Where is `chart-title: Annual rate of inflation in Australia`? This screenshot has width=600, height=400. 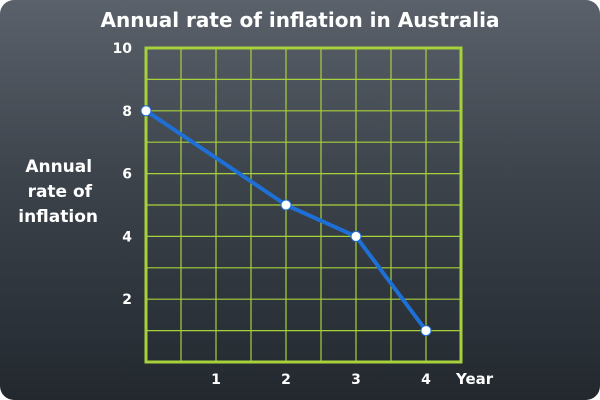 chart-title: Annual rate of inflation in Australia is located at coordinates (300, 20).